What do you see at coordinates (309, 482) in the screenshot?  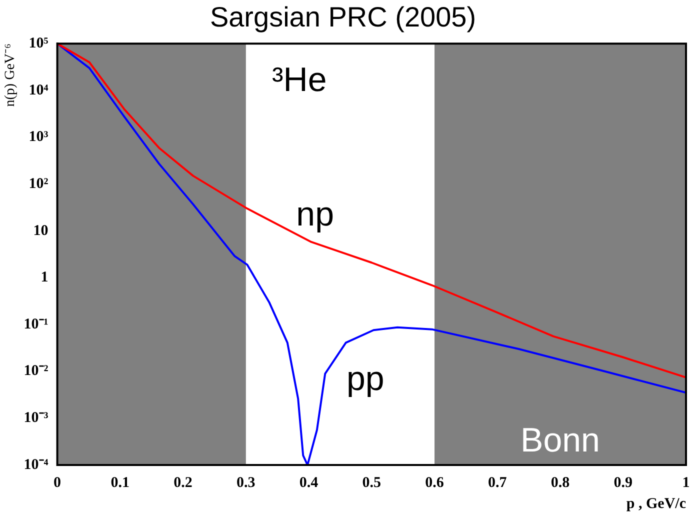 I see `x-tick-label: 0.4` at bounding box center [309, 482].